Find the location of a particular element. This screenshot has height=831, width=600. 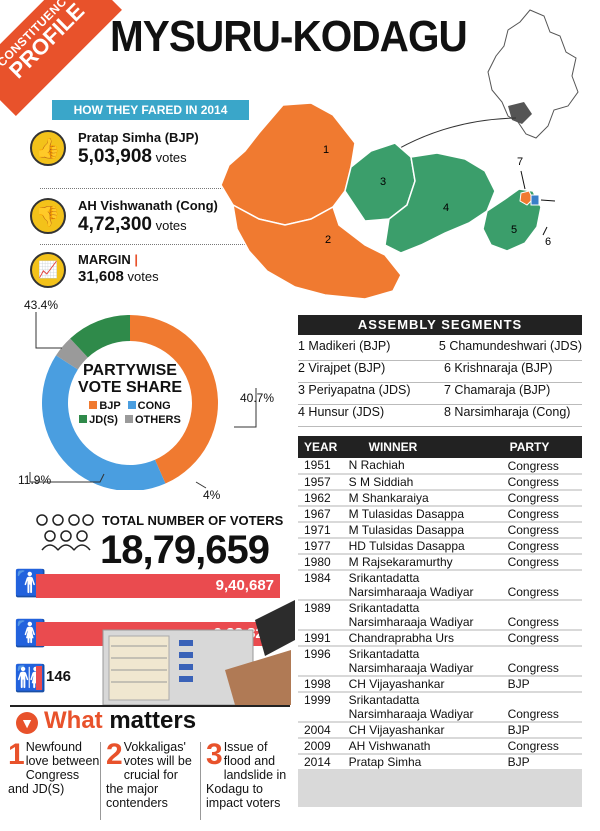

chart-title: PARTYWISE VOTE SHARE is located at coordinates (129, 379).